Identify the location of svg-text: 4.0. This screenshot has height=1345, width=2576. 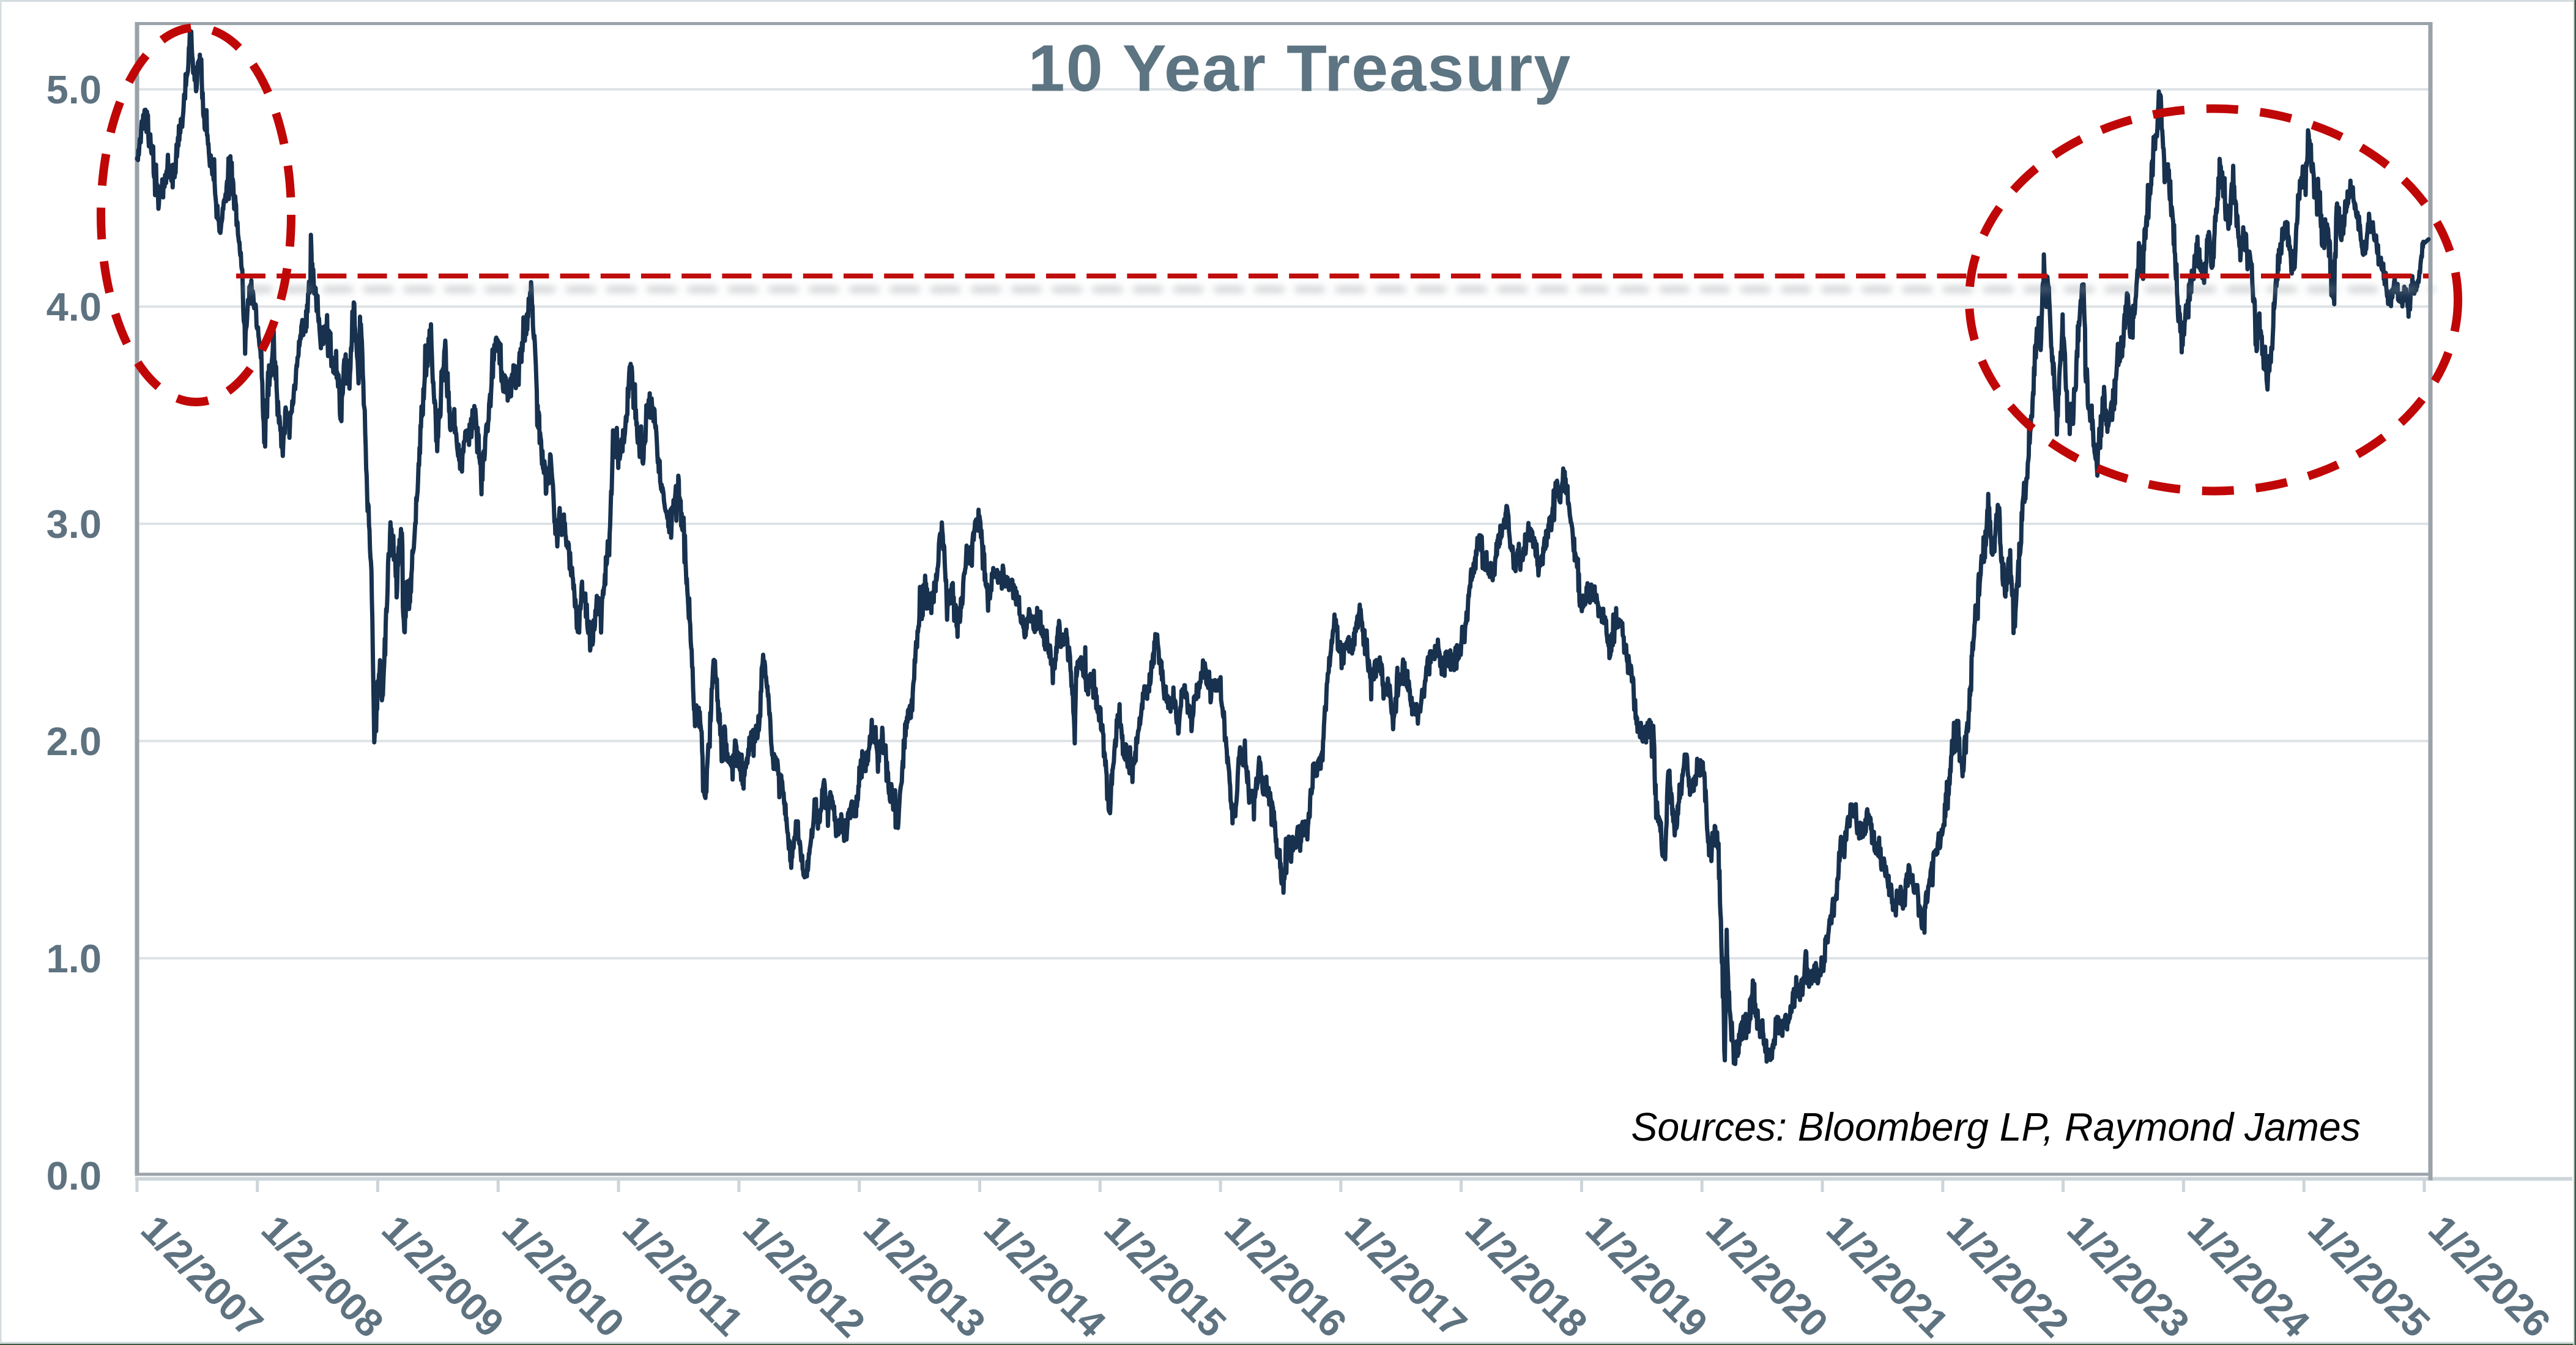
(74, 307).